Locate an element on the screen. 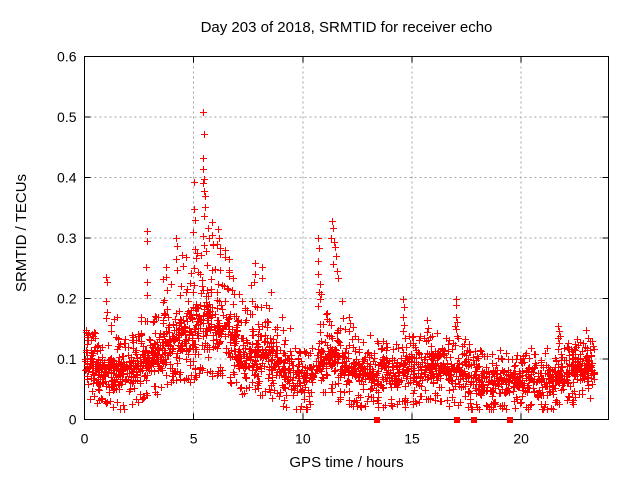 The height and width of the screenshot is (480, 640). x-tick-label: 10 is located at coordinates (303, 439).